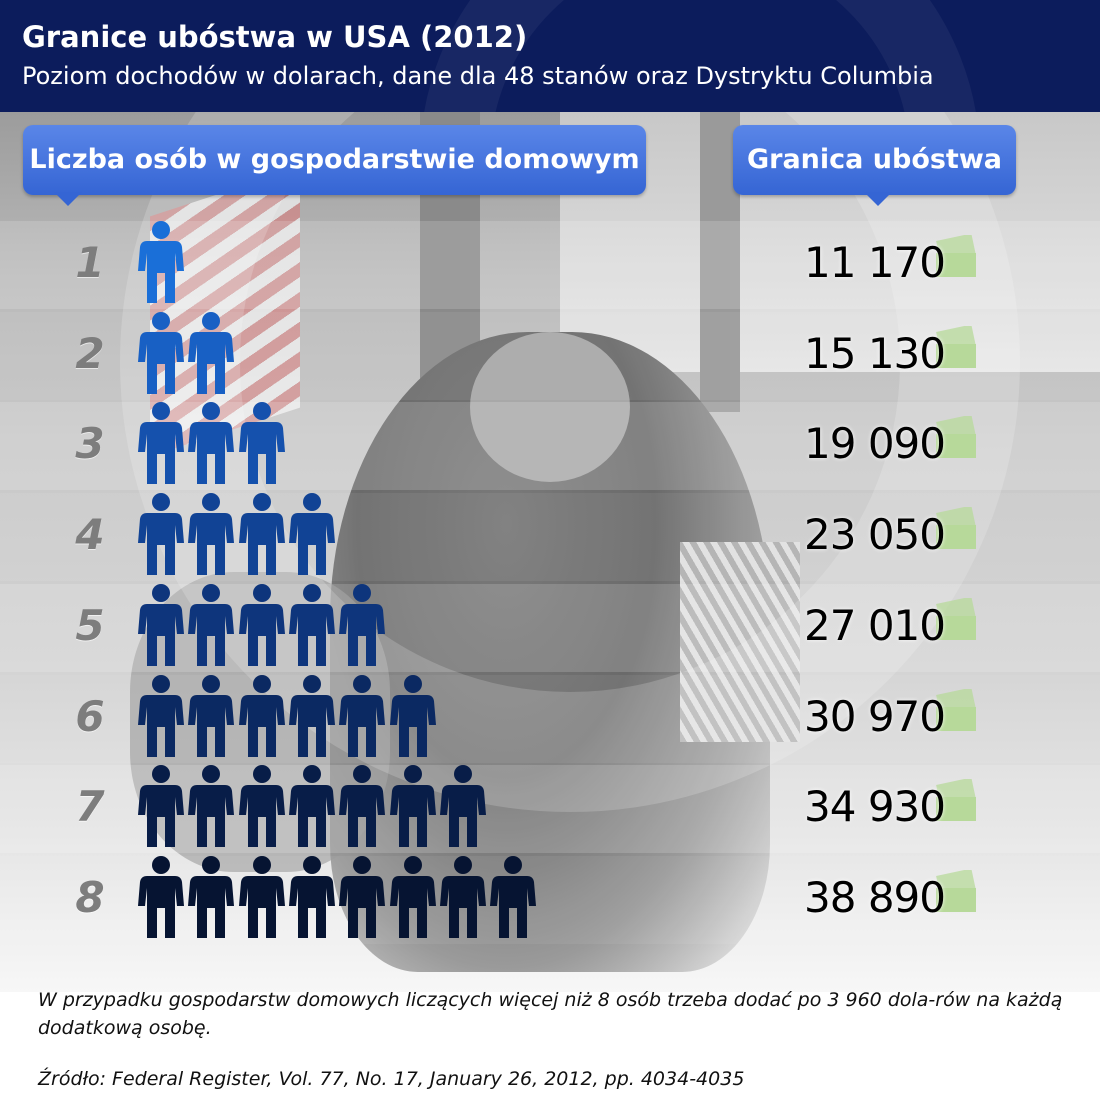 This screenshot has width=1100, height=1103. What do you see at coordinates (68, 199) in the screenshot?
I see `column-header-persons-pointer` at bounding box center [68, 199].